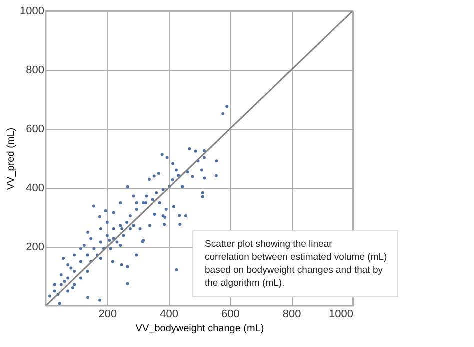 Image resolution: width=474 pixels, height=347 pixels. What do you see at coordinates (341, 314) in the screenshot?
I see `x-tick-label: 1000` at bounding box center [341, 314].